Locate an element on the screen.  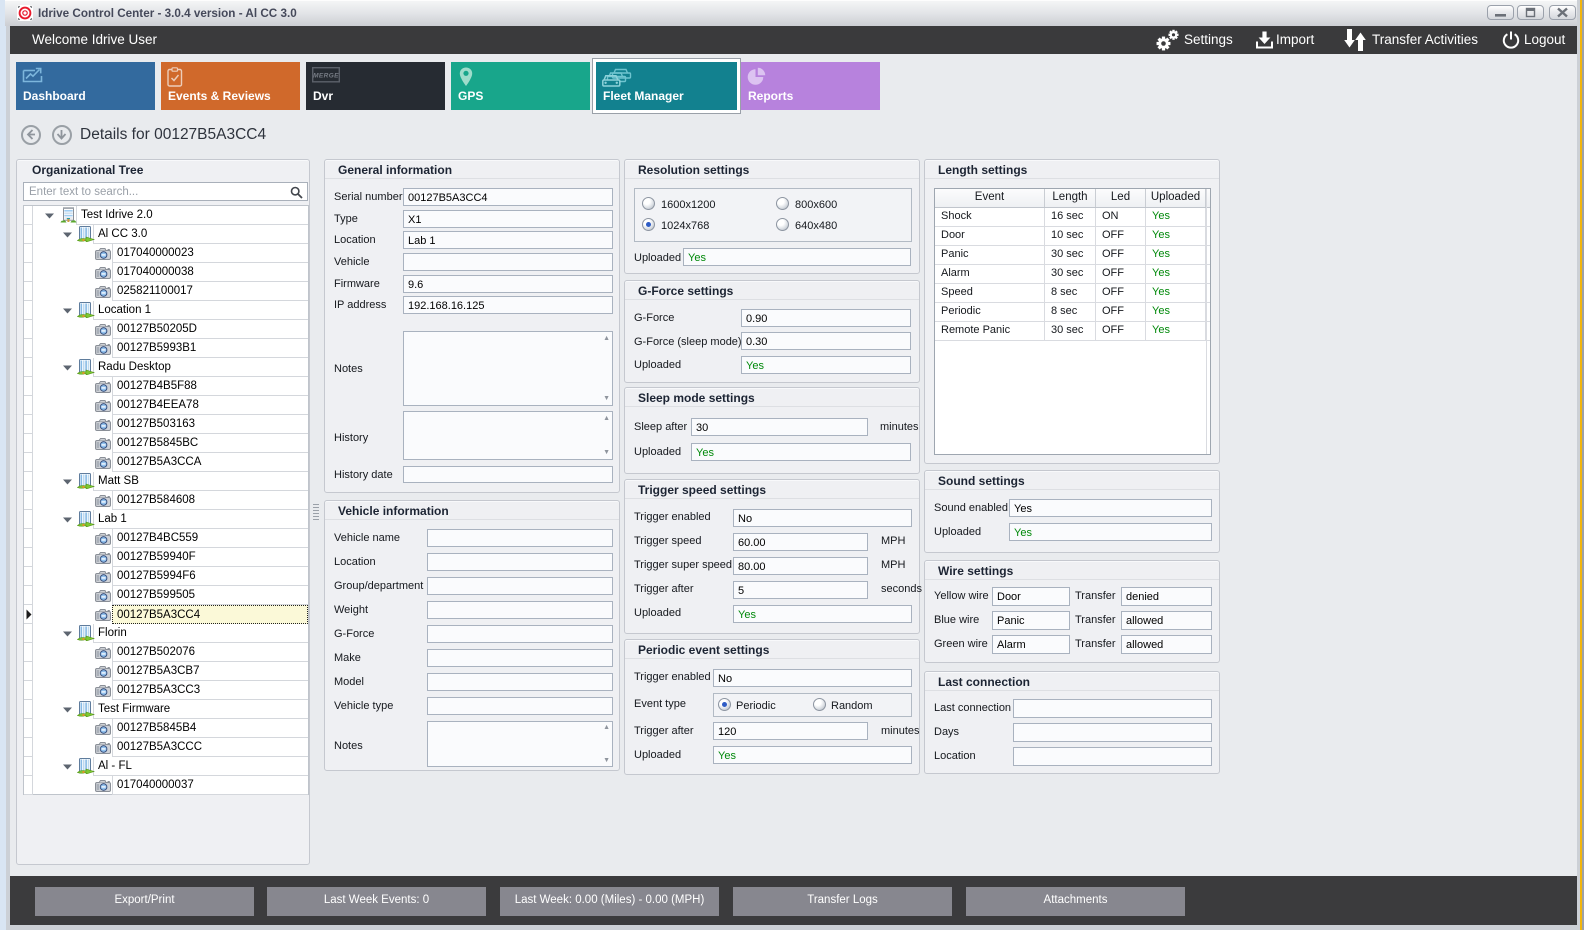
svg-text: MERGE is located at coordinates (326, 76).